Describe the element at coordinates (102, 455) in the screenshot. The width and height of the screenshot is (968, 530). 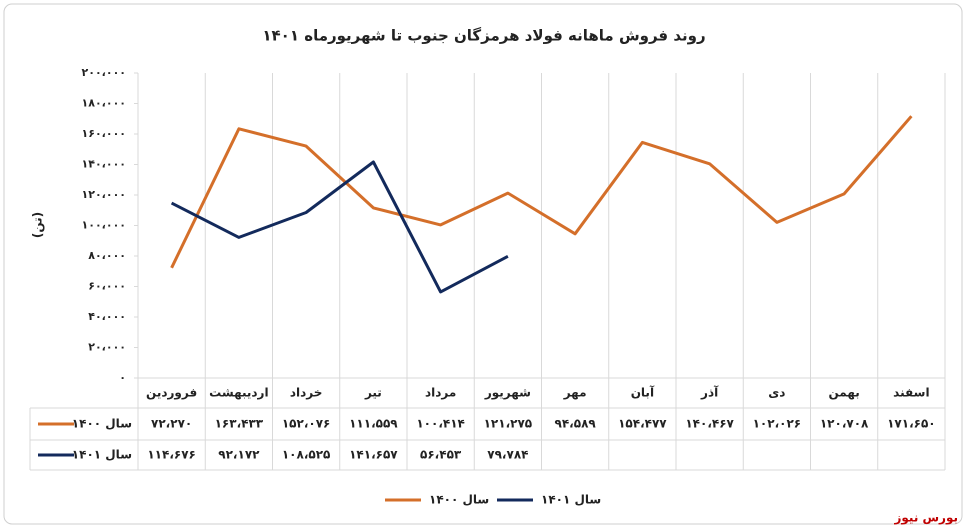
I see `row-header: سال ۱۴۰۱` at that location.